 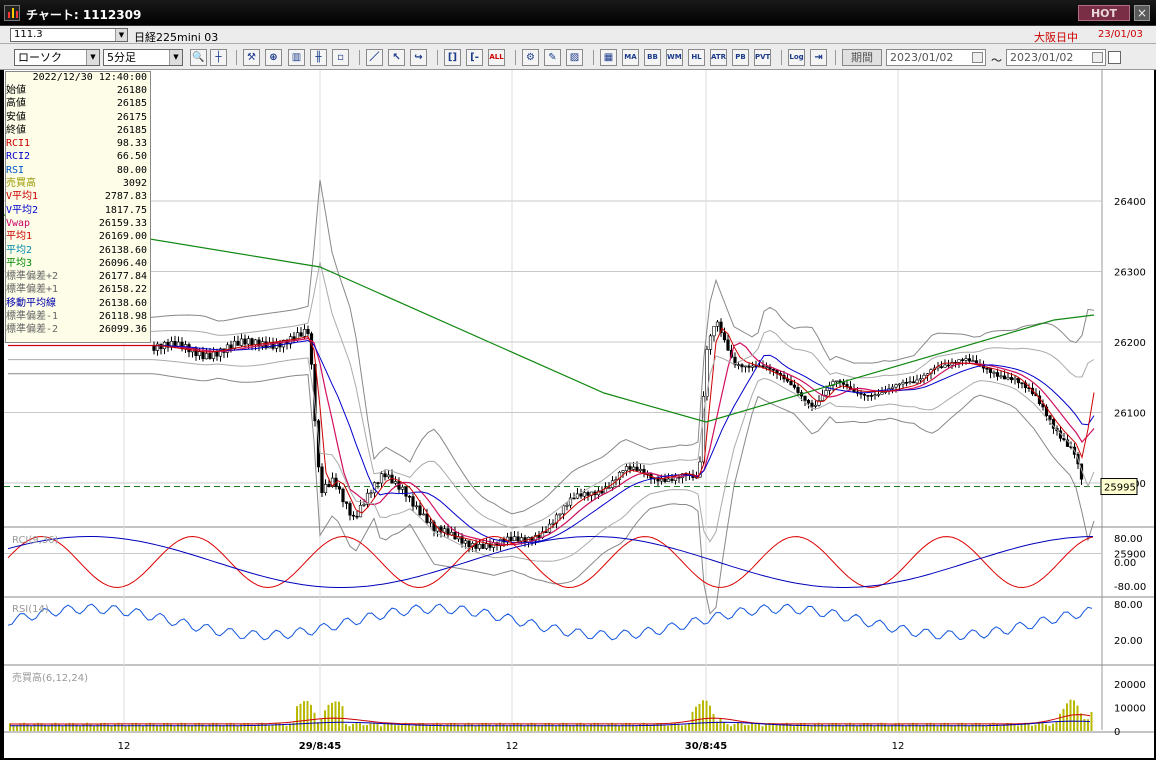 I want to click on date-from-field: 2023/01/02, so click(x=936, y=57).